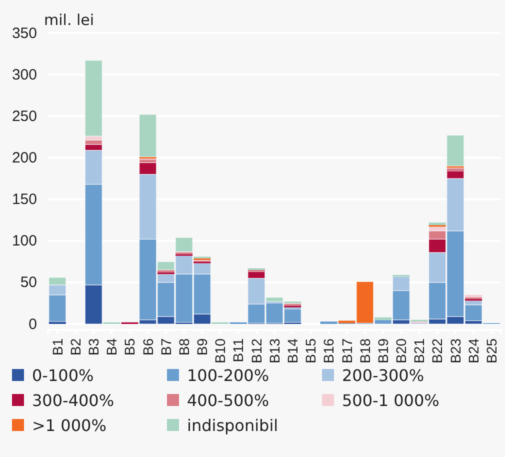  Describe the element at coordinates (455, 351) in the screenshot. I see `x-tick-label: B23` at that location.